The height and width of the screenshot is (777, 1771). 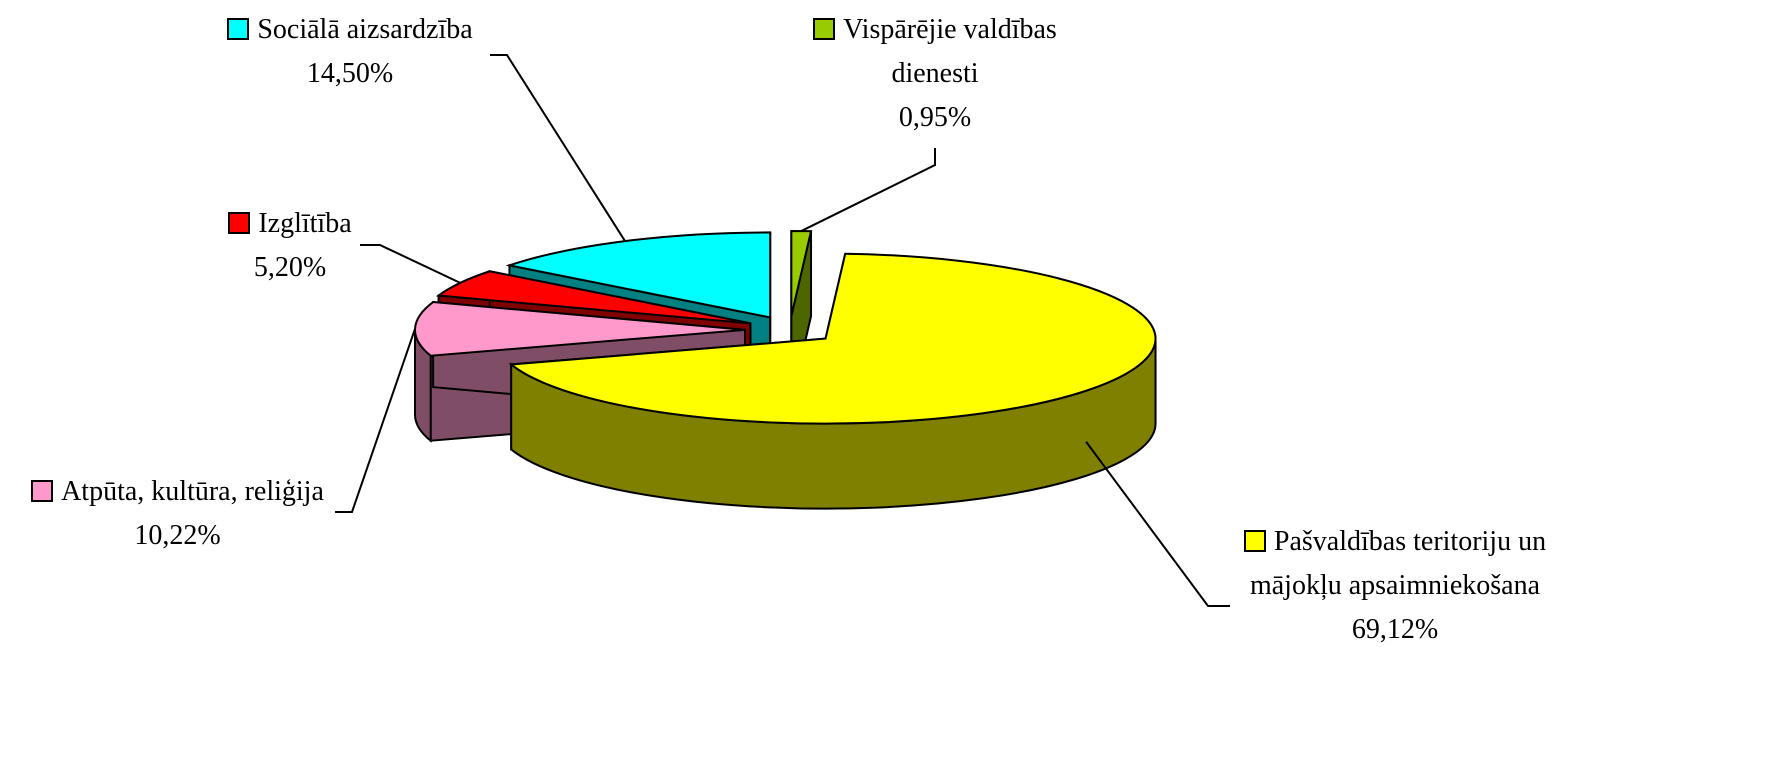 What do you see at coordinates (177, 514) in the screenshot?
I see `data-label: Atpūta, kultūra, reliģija 10,22%` at bounding box center [177, 514].